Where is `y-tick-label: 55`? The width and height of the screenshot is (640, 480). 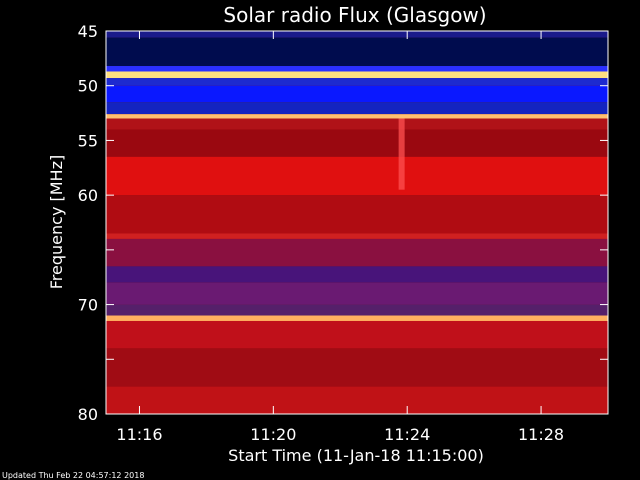
y-tick-label: 55 is located at coordinates (88, 140).